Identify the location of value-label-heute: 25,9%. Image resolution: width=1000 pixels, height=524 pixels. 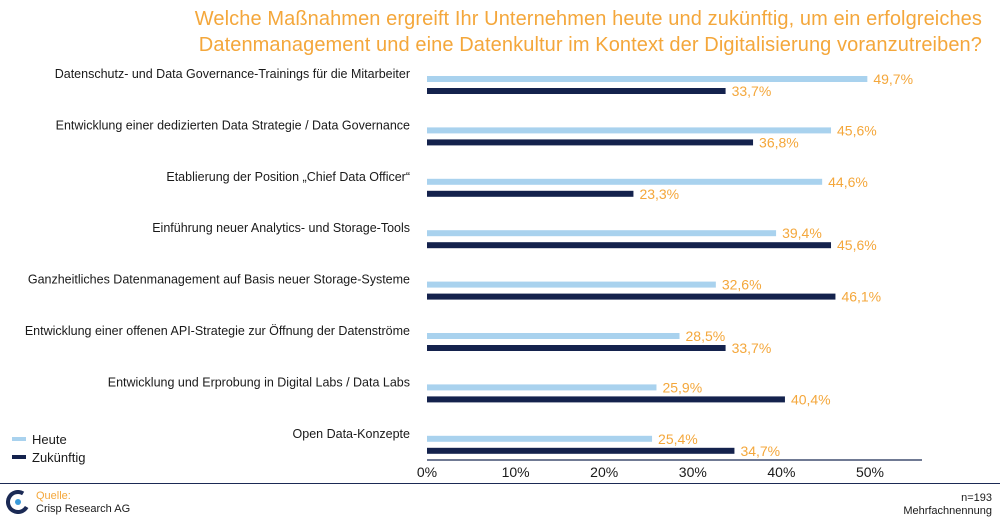
(682, 387).